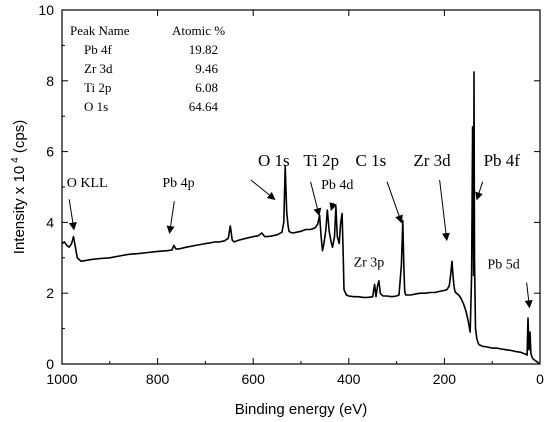  What do you see at coordinates (528, 295) in the screenshot?
I see `annotation-arrow-pb-5d` at bounding box center [528, 295].